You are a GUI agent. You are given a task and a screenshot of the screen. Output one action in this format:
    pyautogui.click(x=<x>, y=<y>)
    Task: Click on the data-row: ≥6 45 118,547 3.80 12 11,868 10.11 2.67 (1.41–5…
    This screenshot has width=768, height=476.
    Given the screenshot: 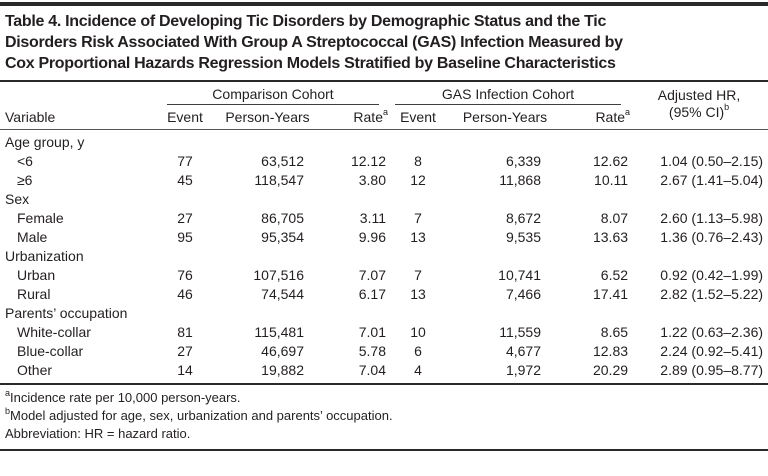 What is the action you would take?
    pyautogui.click(x=384, y=180)
    